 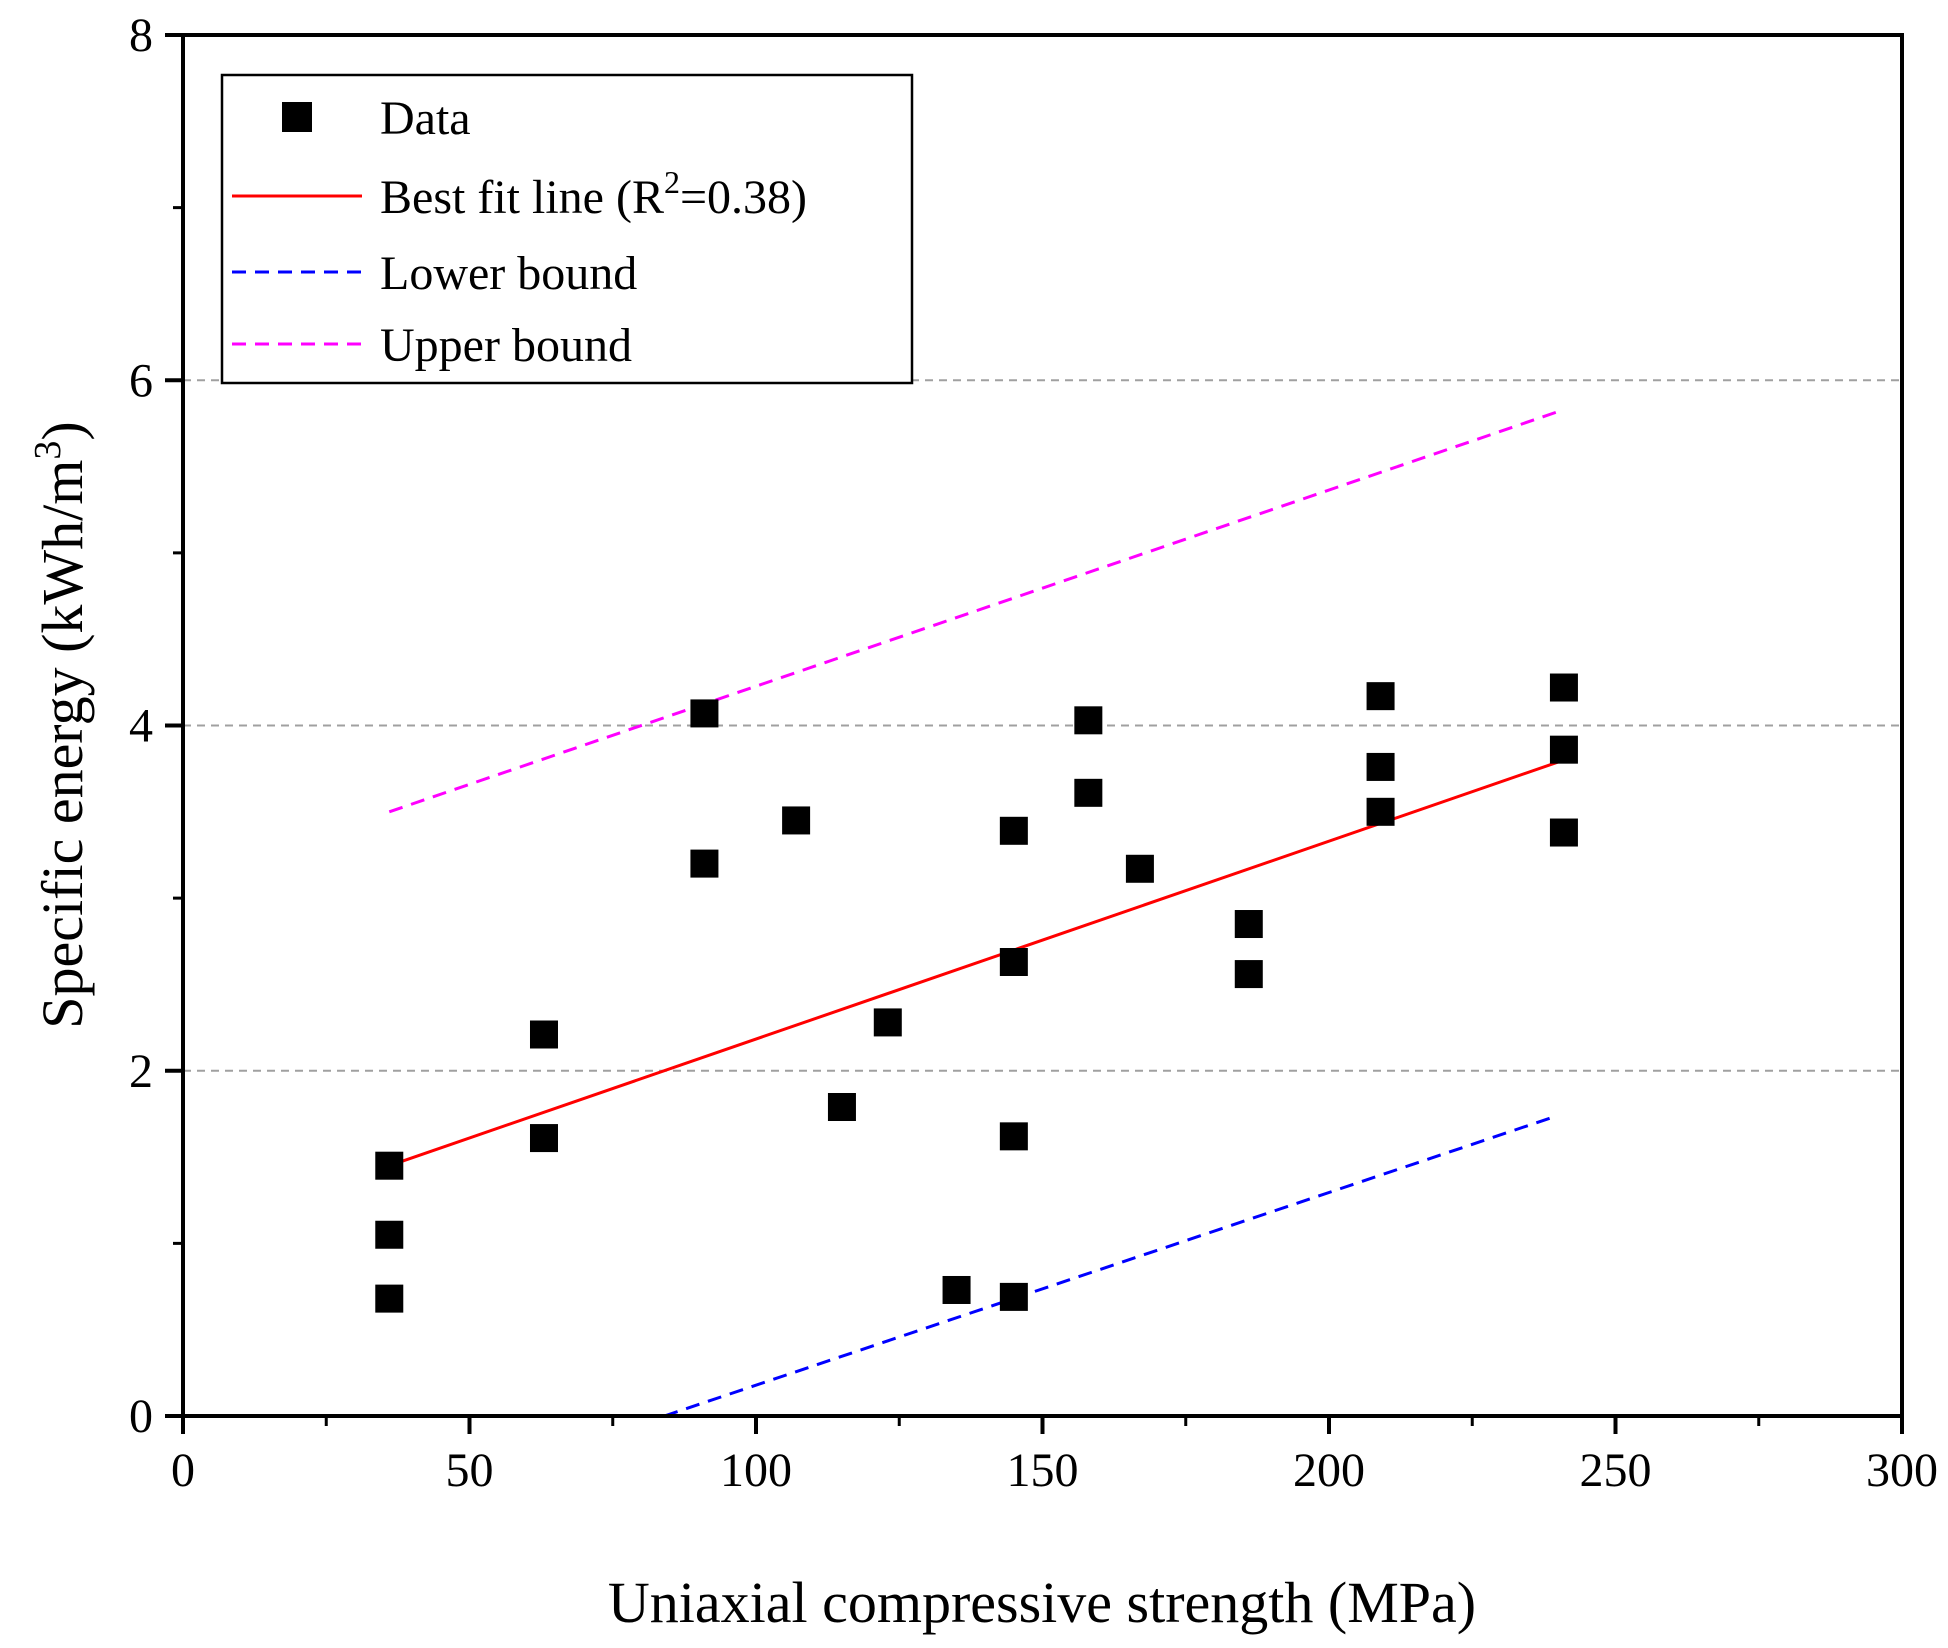 What do you see at coordinates (141, 1071) in the screenshot?
I see `y-tick-label: 2` at bounding box center [141, 1071].